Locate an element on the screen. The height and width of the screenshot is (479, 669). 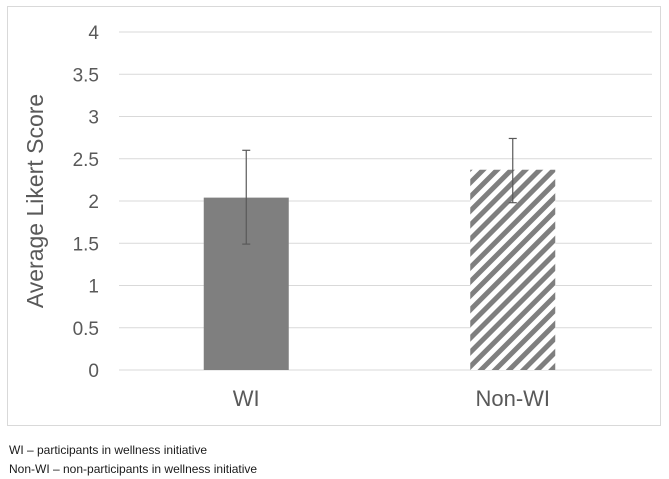
y-tick-label: 1 is located at coordinates (93, 287).